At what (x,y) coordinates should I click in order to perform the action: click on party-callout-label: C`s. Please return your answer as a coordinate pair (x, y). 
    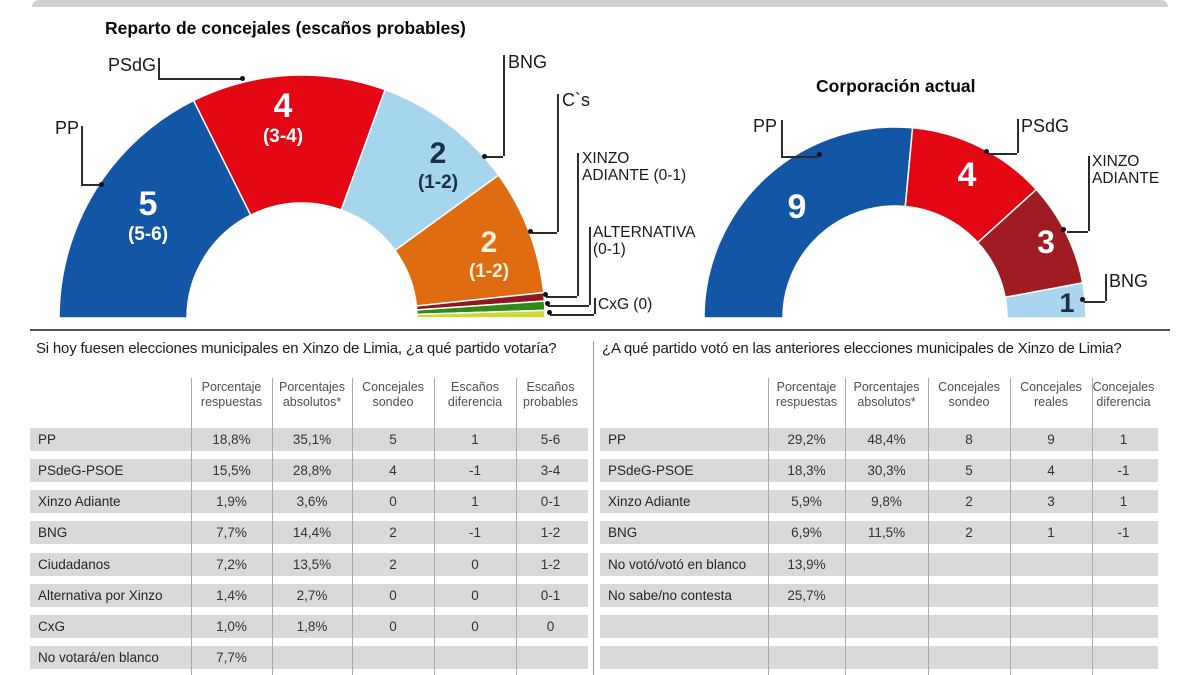
    Looking at the image, I should click on (576, 100).